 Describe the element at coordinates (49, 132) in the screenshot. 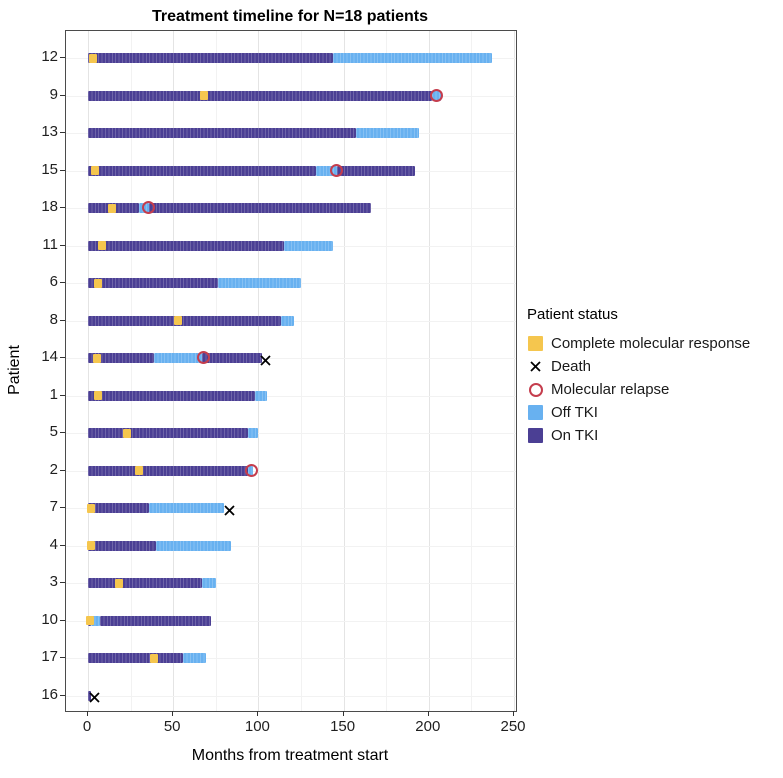

I see `y-tick-label: 13` at that location.